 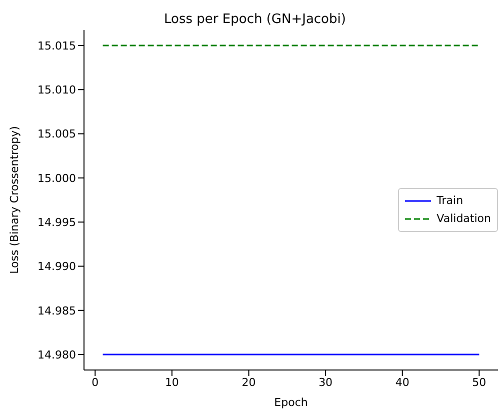 What do you see at coordinates (57, 45) in the screenshot?
I see `y-tick-label: 15.015` at bounding box center [57, 45].